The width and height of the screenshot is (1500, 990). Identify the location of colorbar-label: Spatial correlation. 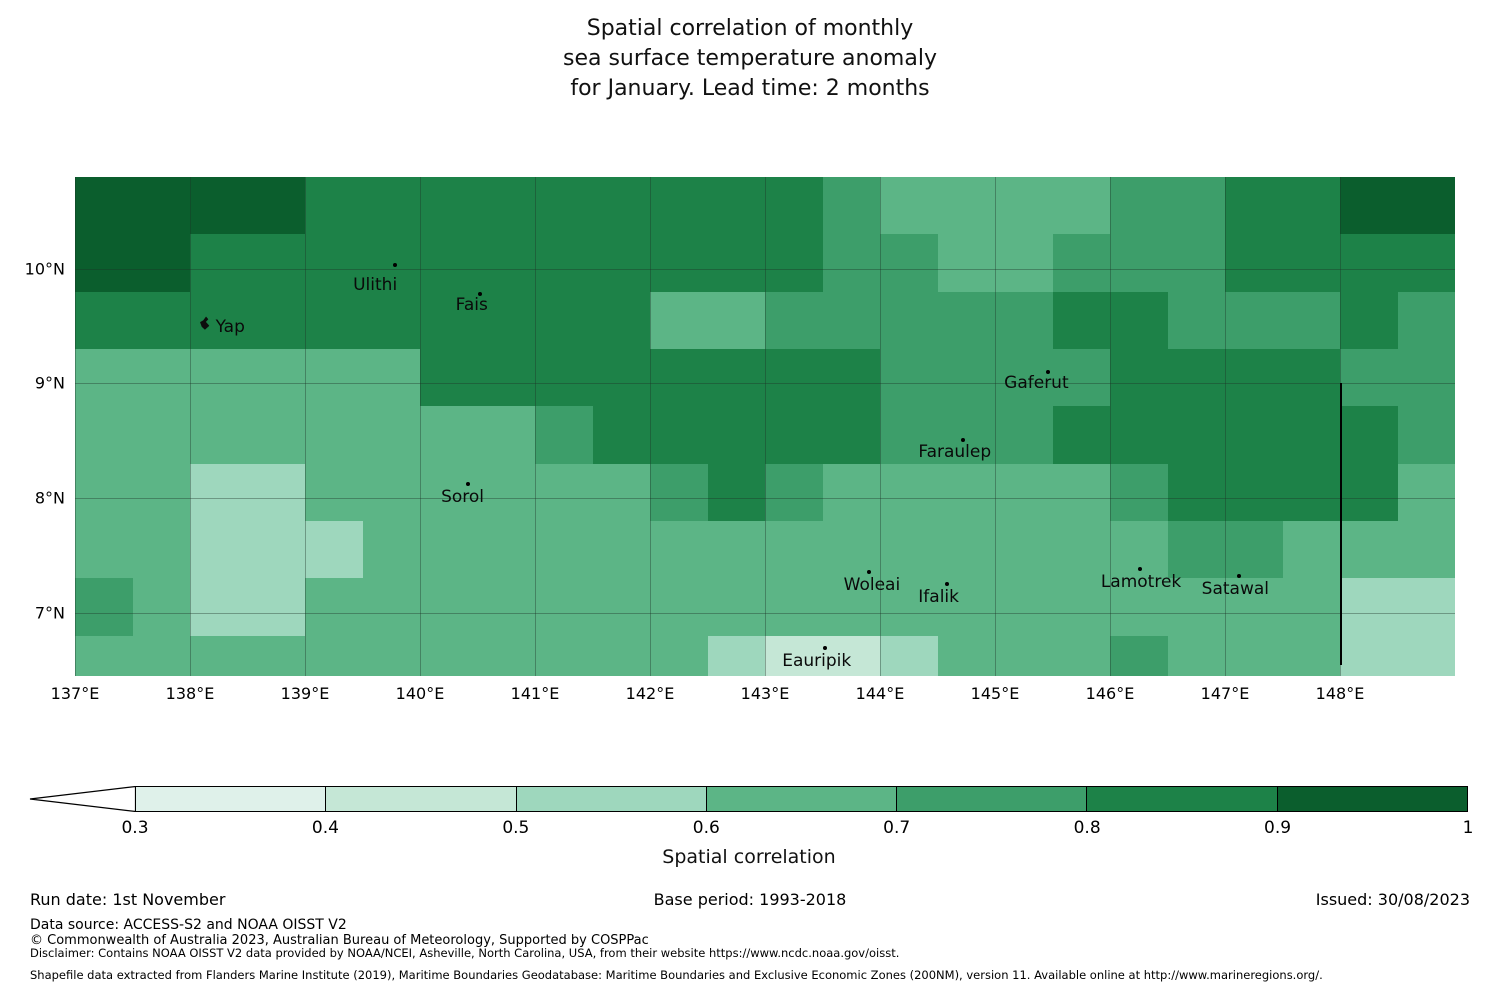
(749, 857).